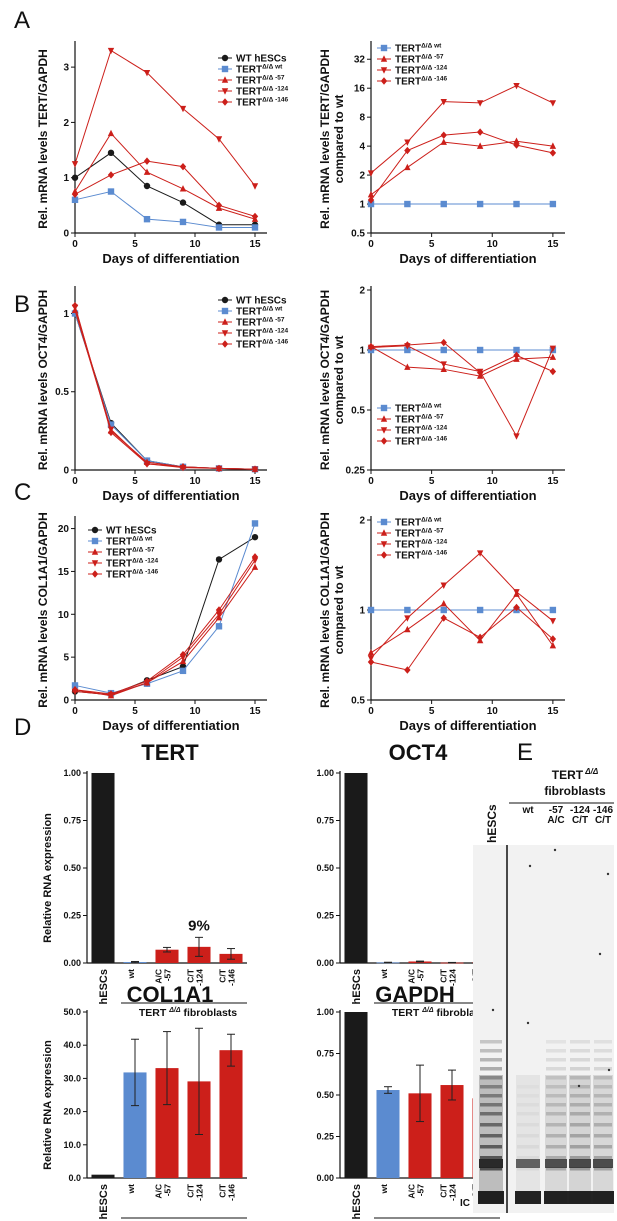 The height and width of the screenshot is (1221, 617). What do you see at coordinates (188, 1013) in the screenshot?
I see `group-label: TERT Δ/Δ fibroblasts` at bounding box center [188, 1013].